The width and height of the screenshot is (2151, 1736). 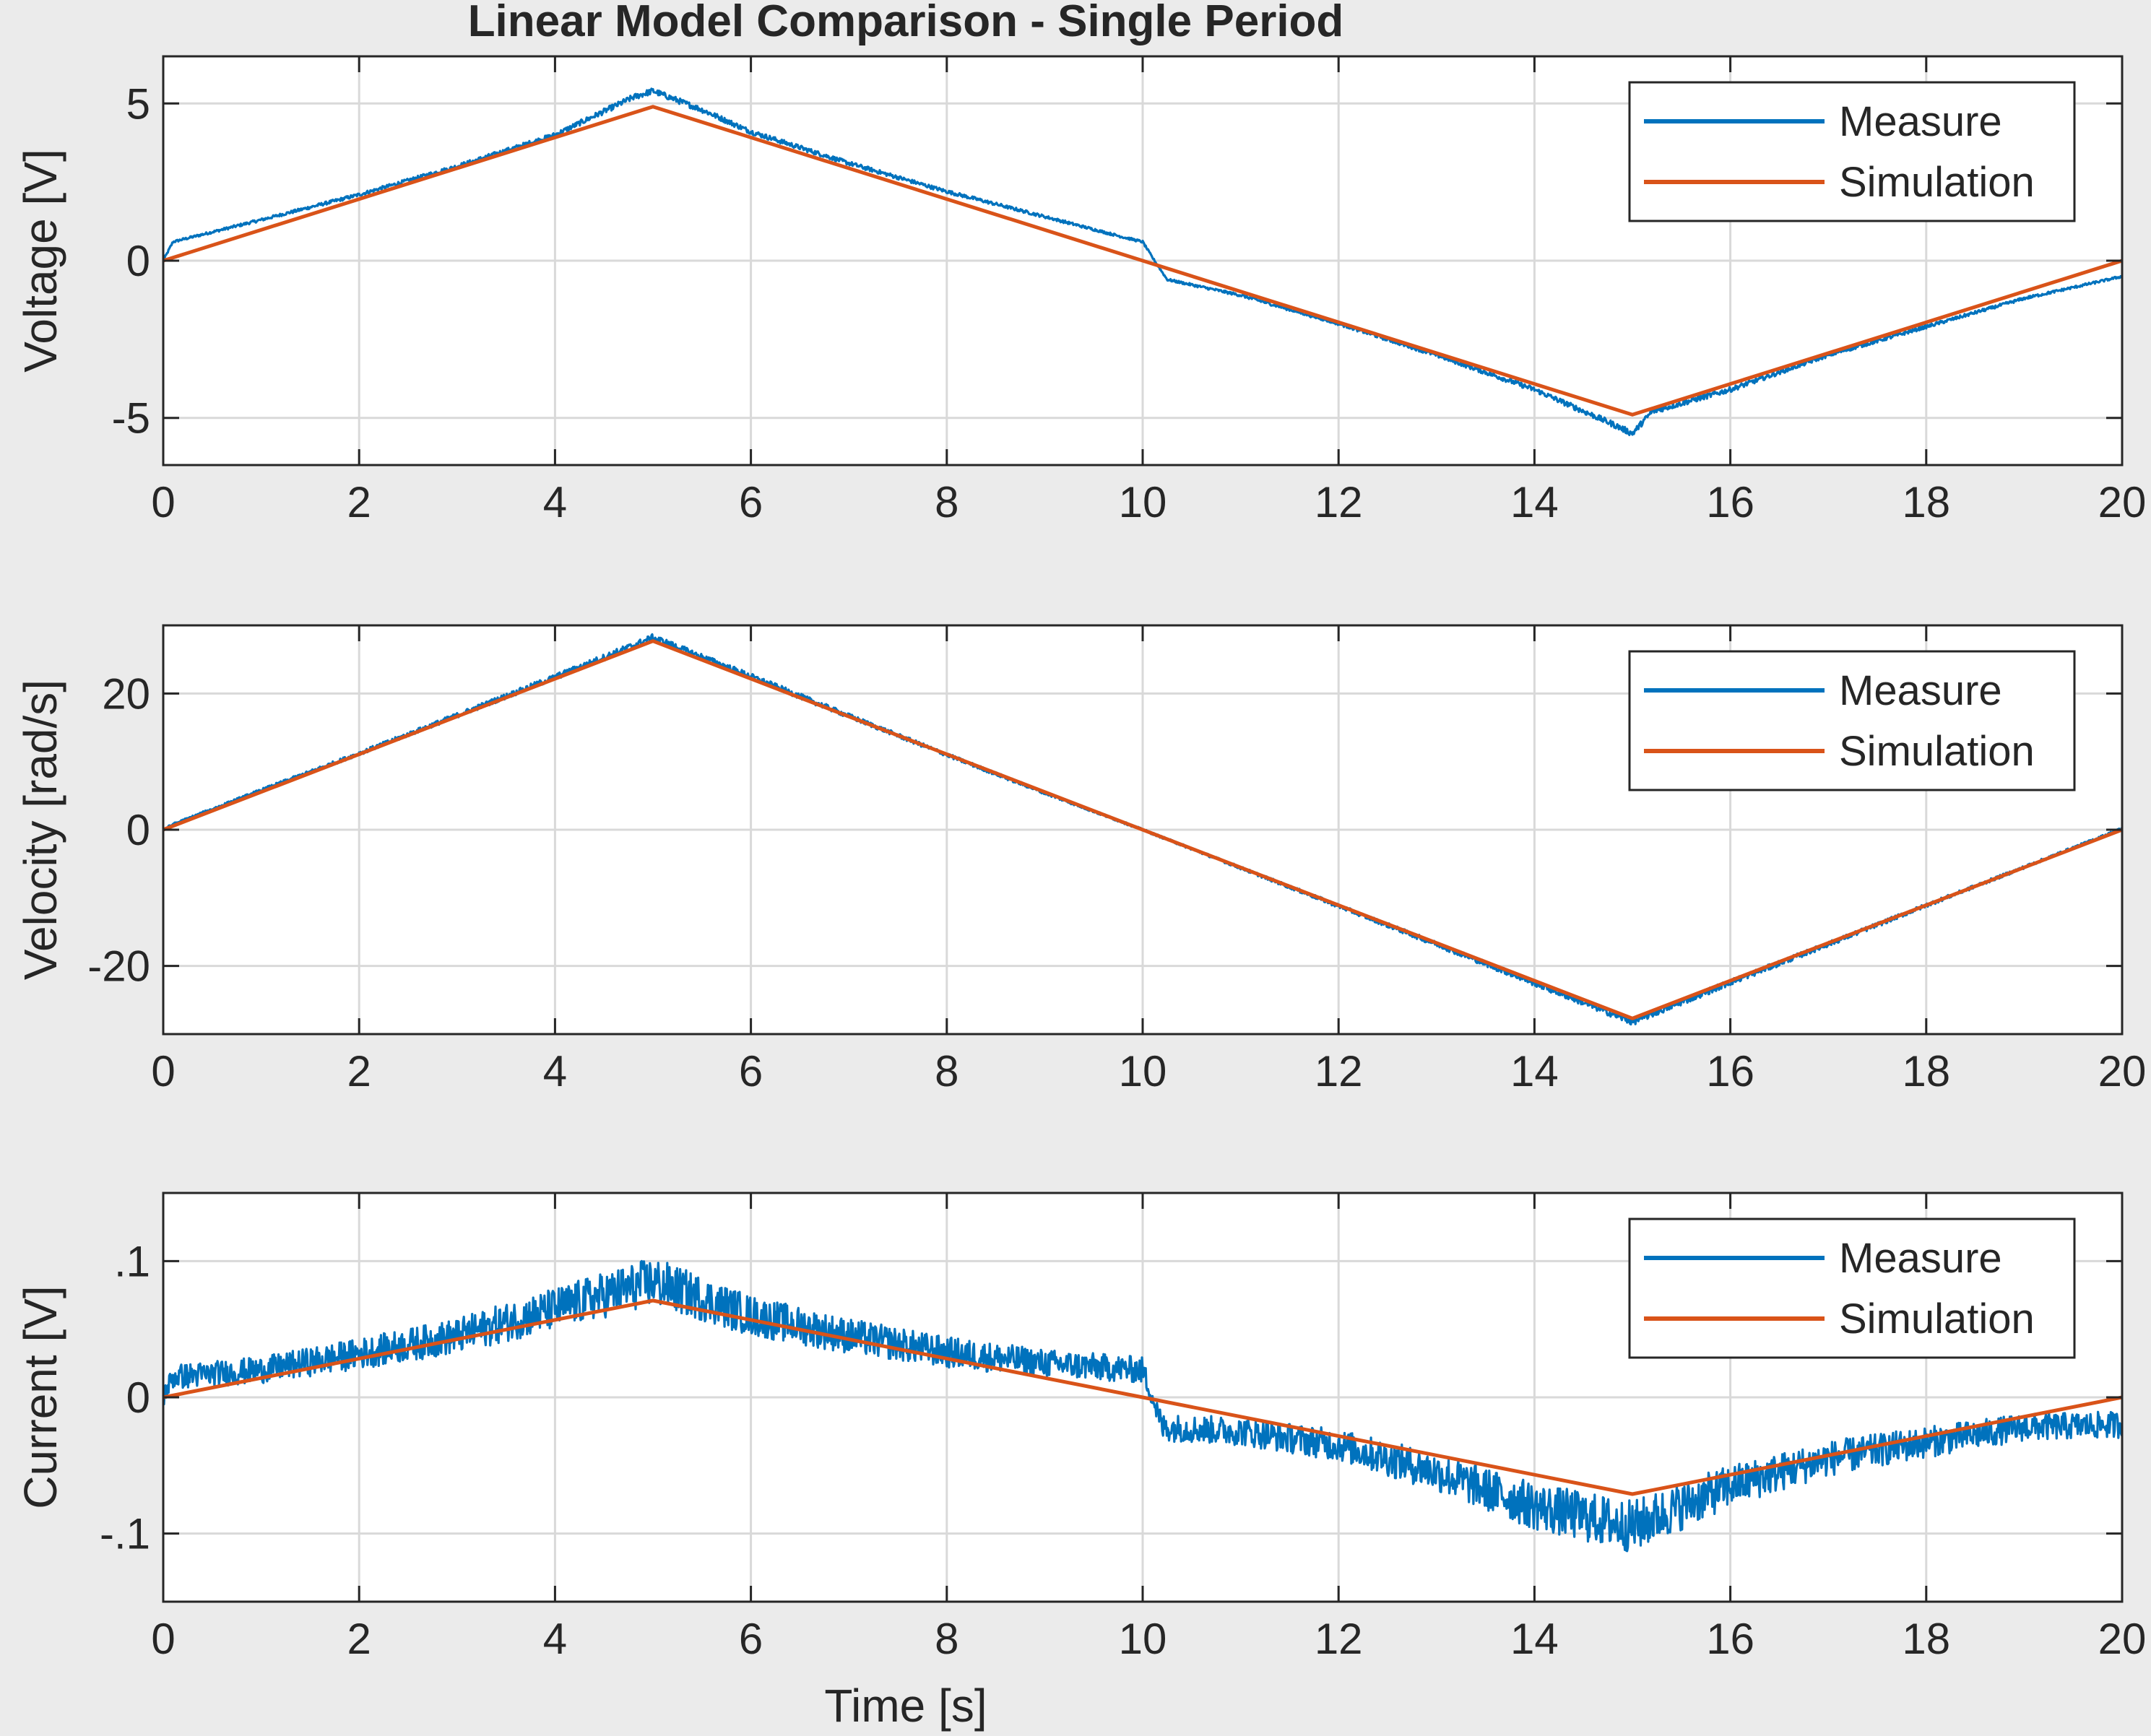 I want to click on velocity-y-tick-label: -20, so click(x=118, y=966).